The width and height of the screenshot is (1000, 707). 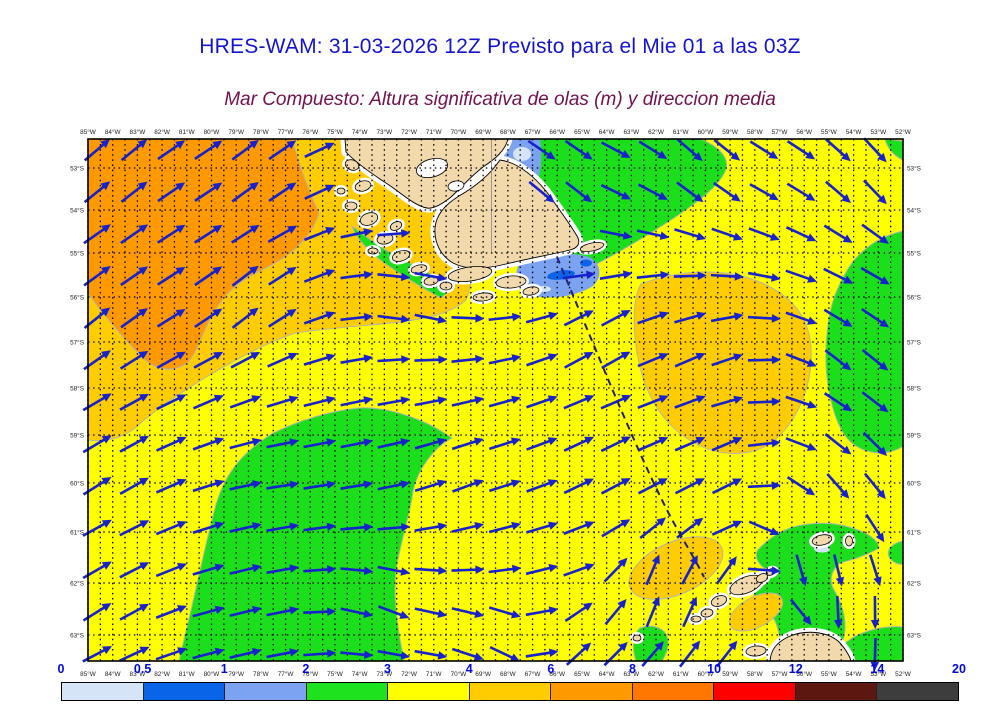 What do you see at coordinates (632, 669) in the screenshot?
I see `colorbar-tick: 8` at bounding box center [632, 669].